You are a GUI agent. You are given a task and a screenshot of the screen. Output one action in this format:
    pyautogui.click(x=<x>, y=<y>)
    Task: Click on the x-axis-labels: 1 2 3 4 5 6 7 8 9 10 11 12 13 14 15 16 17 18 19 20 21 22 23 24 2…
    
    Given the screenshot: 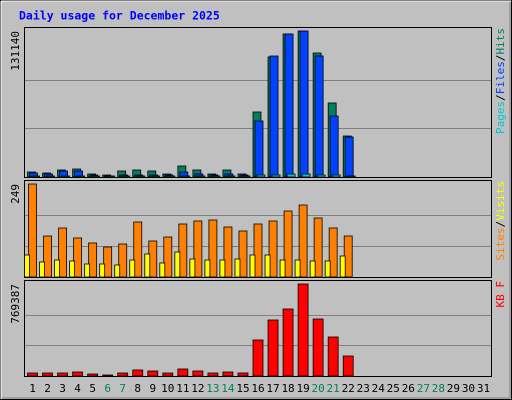 What is the action you would take?
    pyautogui.click(x=259, y=388)
    